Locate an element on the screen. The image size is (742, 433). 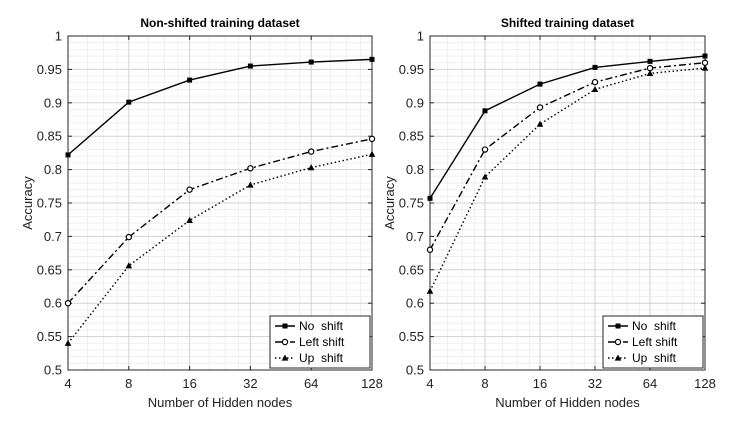
y-tick-label: 0.8 is located at coordinates (53, 169).